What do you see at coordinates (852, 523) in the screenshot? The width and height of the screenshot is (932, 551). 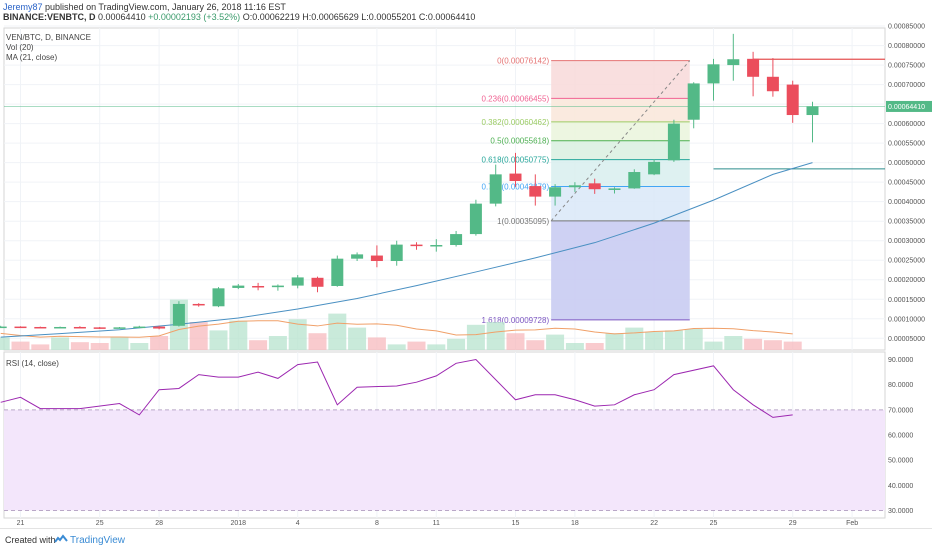 I see `time-tick-label: Feb` at bounding box center [852, 523].